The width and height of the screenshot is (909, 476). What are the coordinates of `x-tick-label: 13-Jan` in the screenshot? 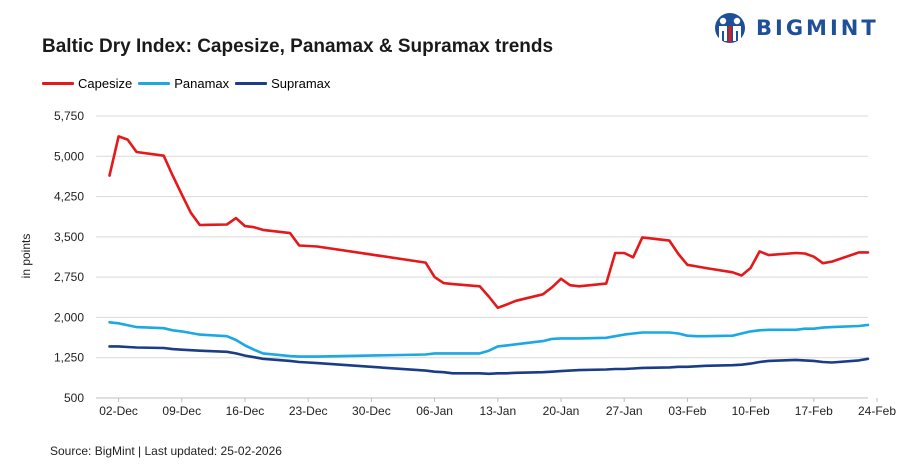 It's located at (497, 411).